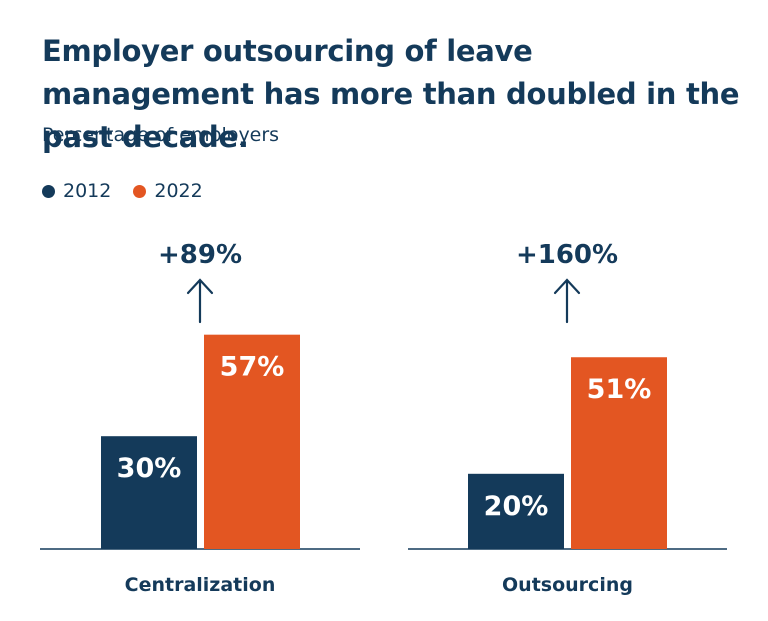 The width and height of the screenshot is (768, 621). Describe the element at coordinates (161, 135) in the screenshot. I see `chart-subtitle: Percentage of employers` at that location.